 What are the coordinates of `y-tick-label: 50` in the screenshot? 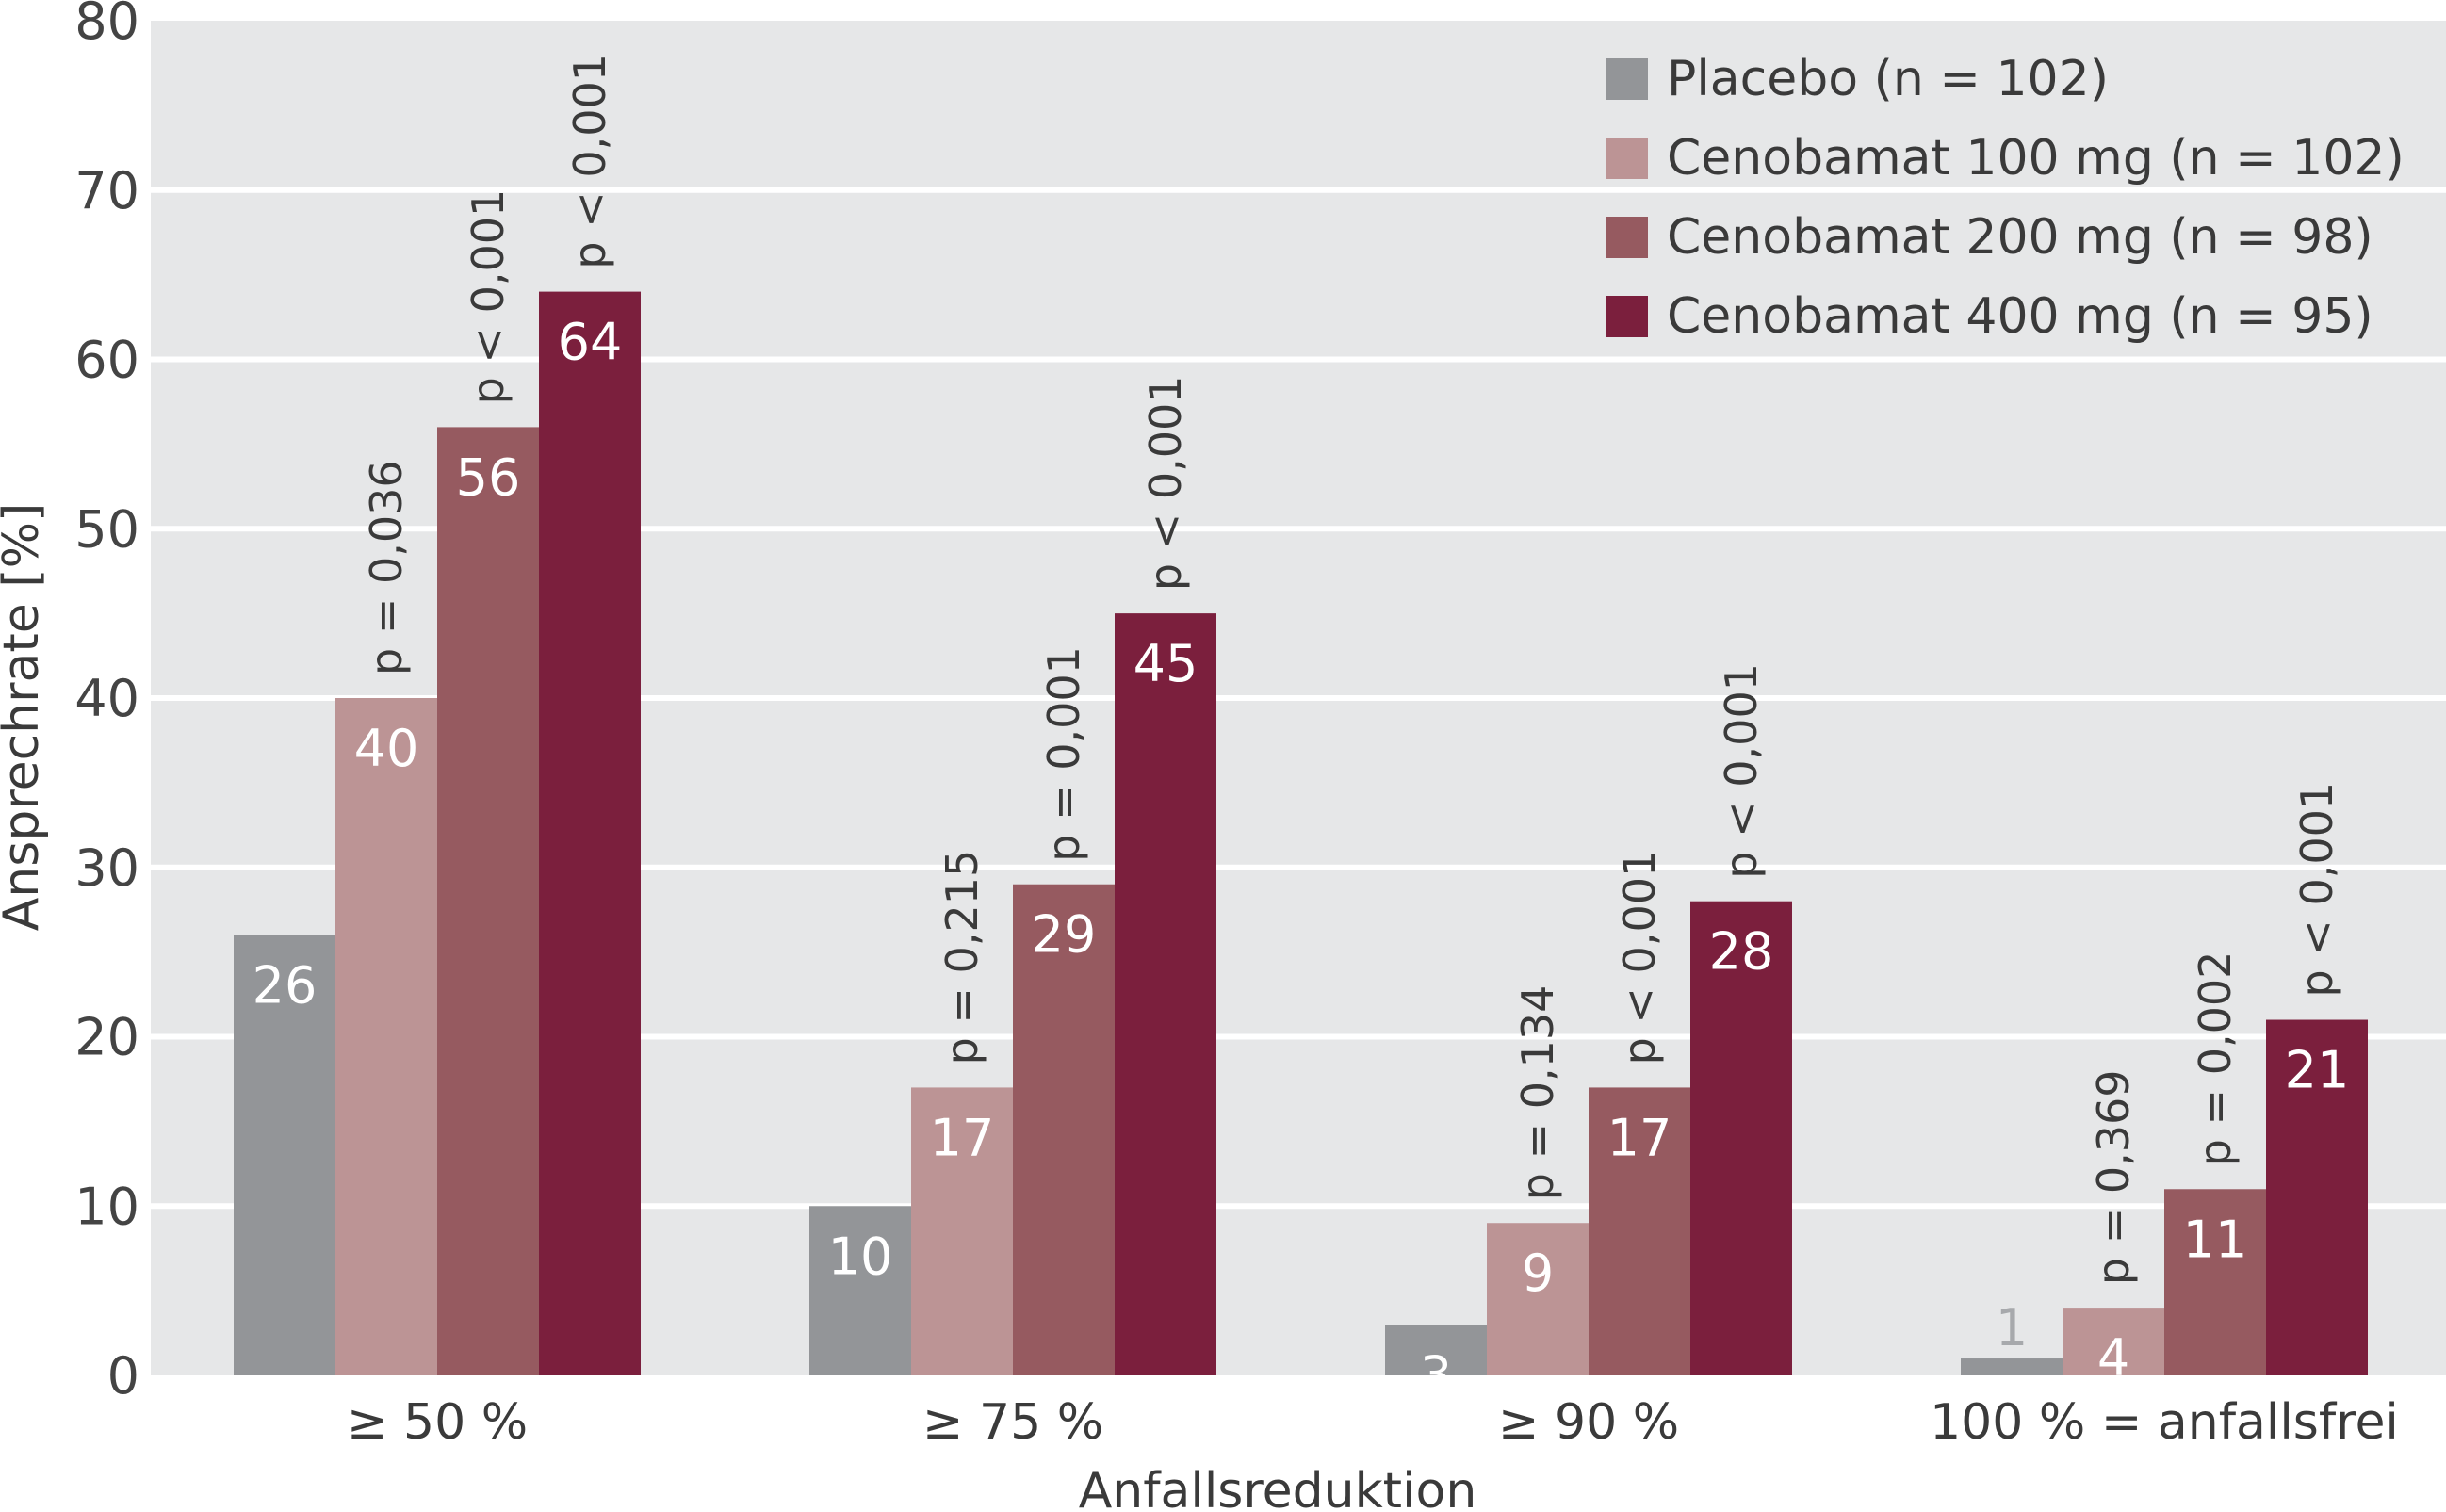 It's located at (106, 529).